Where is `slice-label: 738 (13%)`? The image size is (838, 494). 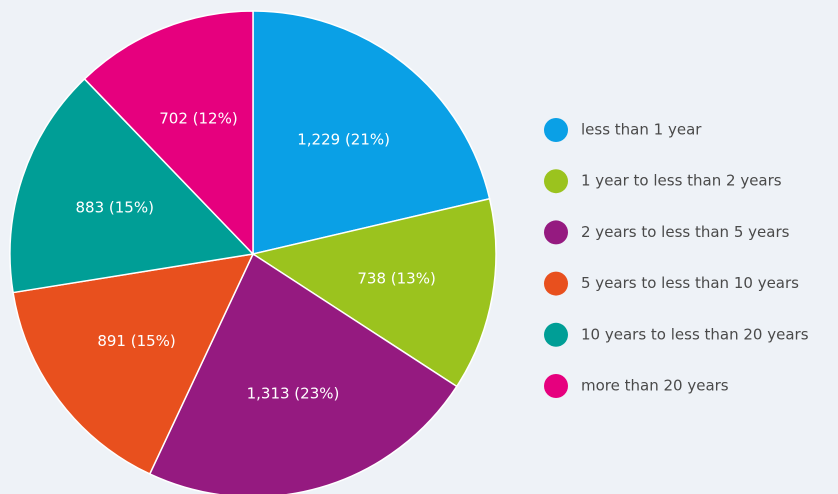 slice-label: 738 (13%) is located at coordinates (396, 279).